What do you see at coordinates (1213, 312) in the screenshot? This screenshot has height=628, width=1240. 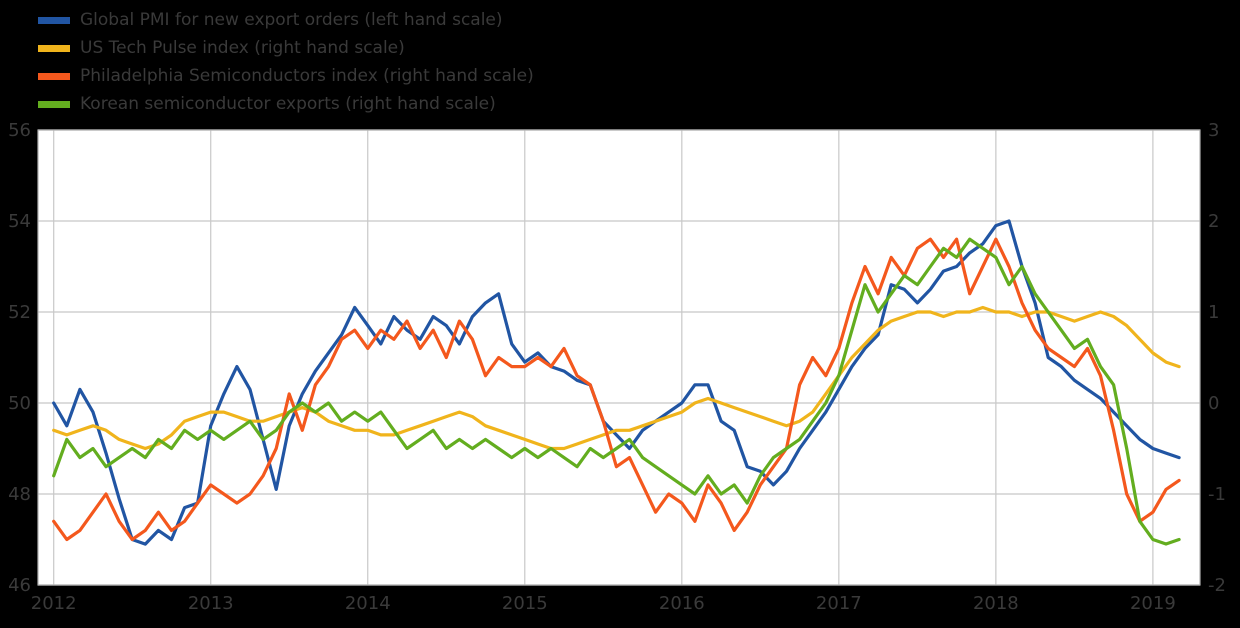 I see `right-axis-tick-label: 1` at bounding box center [1213, 312].